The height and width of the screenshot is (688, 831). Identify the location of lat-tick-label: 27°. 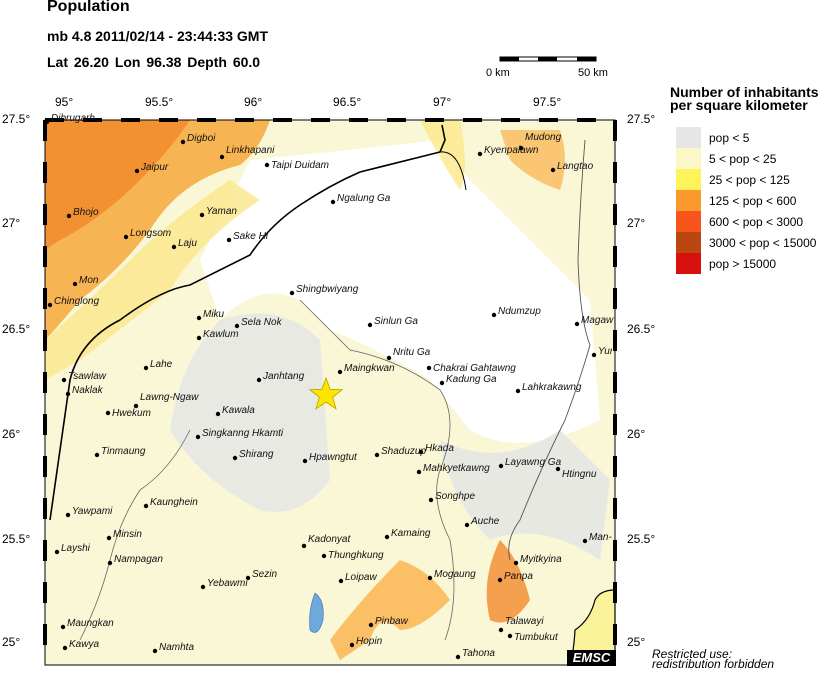
(636, 223).